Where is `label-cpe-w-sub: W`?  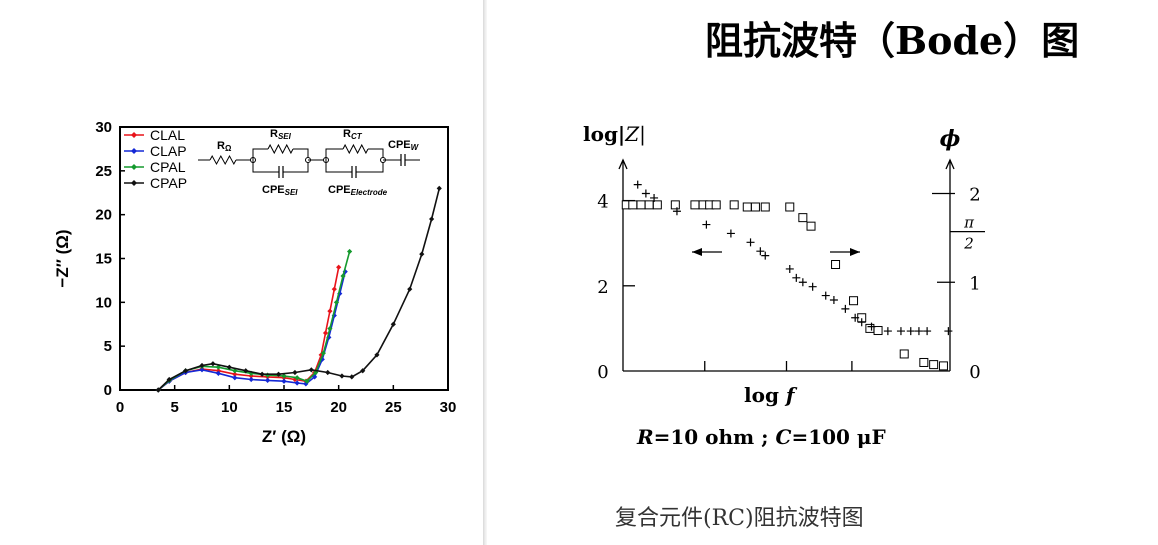 label-cpe-w-sub: W is located at coordinates (415, 147).